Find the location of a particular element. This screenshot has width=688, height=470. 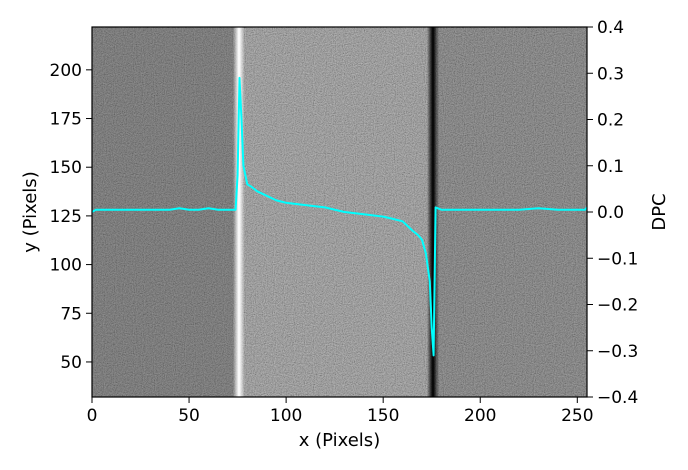

y-right-axis-label: DPC is located at coordinates (659, 211).